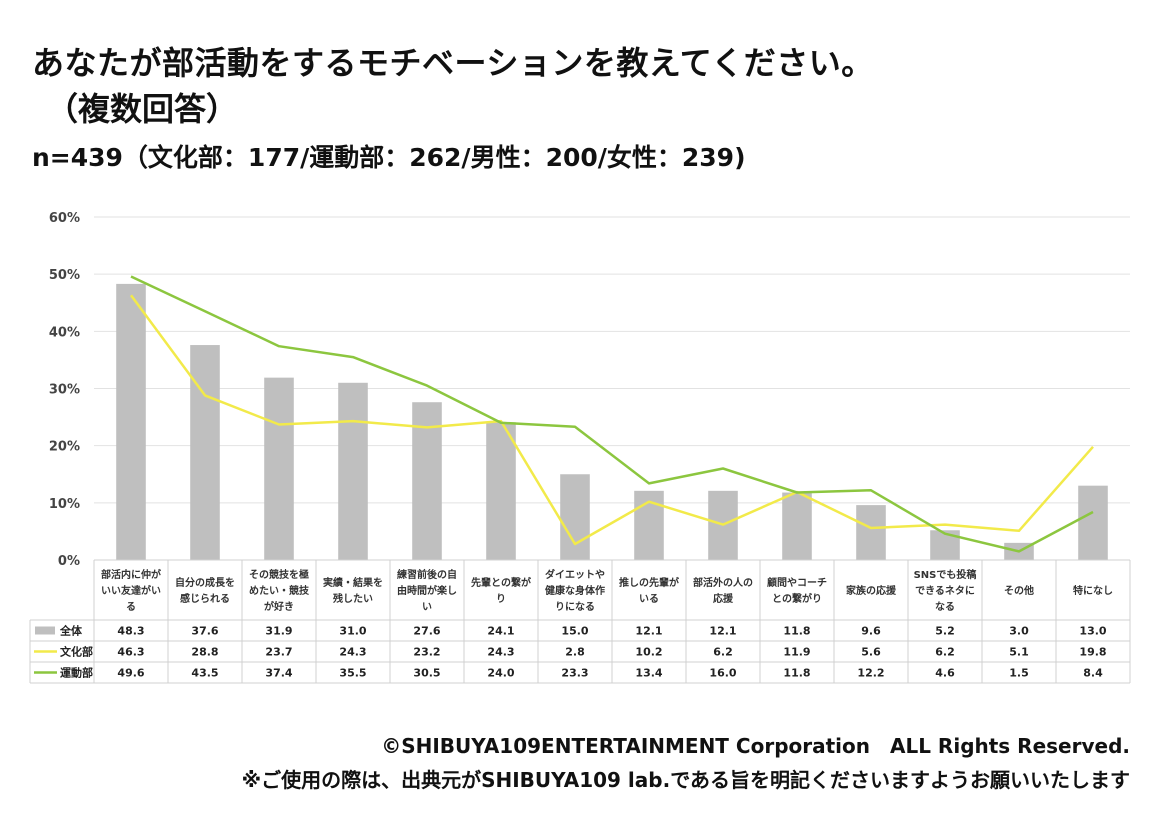 This screenshot has width=1160, height=830. What do you see at coordinates (500, 631) in the screenshot?
I see `data-label: 24.1` at bounding box center [500, 631].